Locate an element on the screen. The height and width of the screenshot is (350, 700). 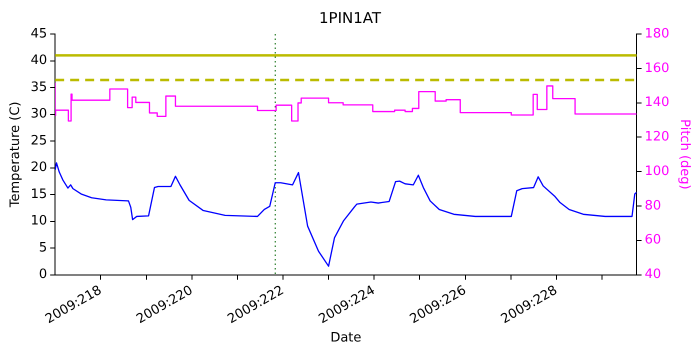
x-axis-title: Date is located at coordinates (346, 338).